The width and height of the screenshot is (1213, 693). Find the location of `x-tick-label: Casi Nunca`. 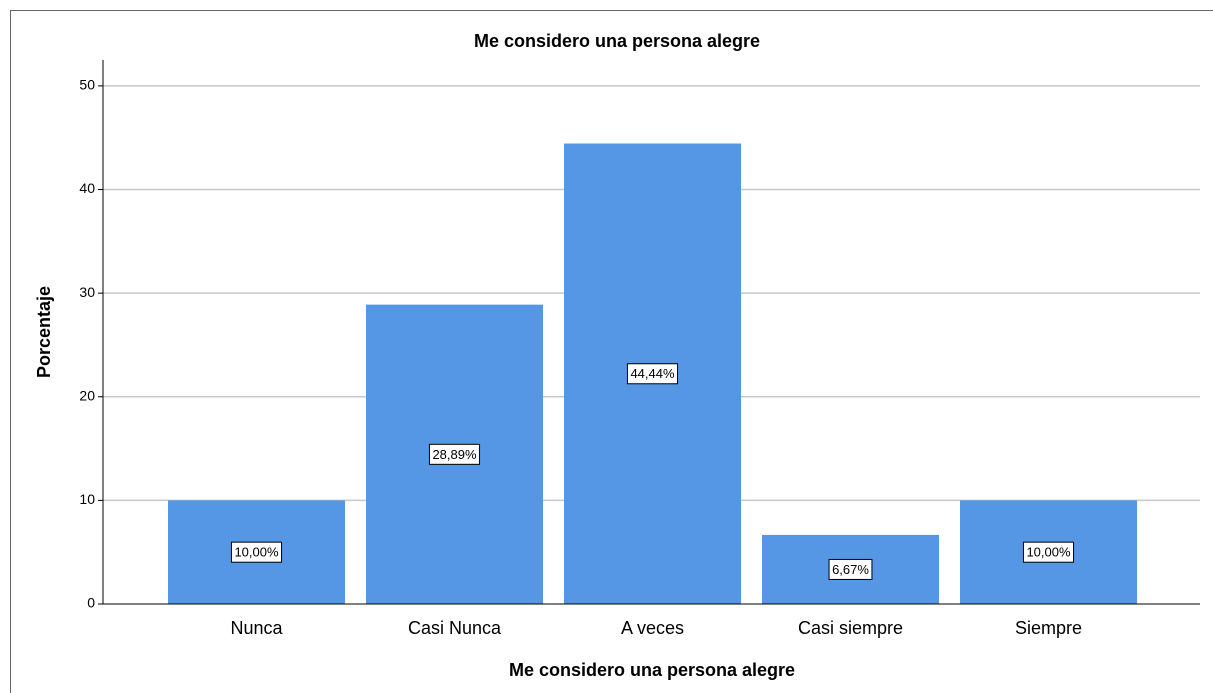

x-tick-label: Casi Nunca is located at coordinates (455, 628).